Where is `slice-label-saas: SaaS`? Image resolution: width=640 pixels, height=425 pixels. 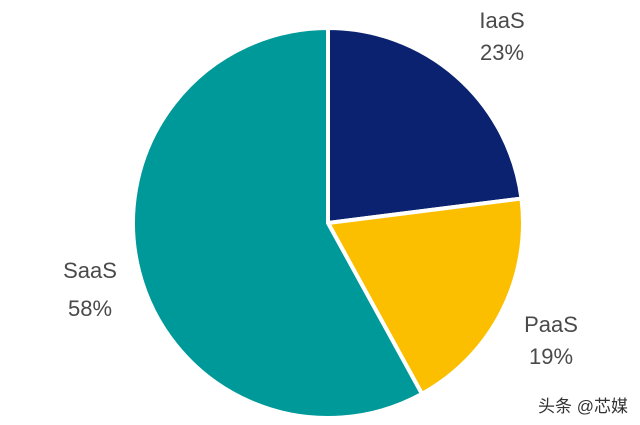
slice-label-saas: SaaS is located at coordinates (90, 270).